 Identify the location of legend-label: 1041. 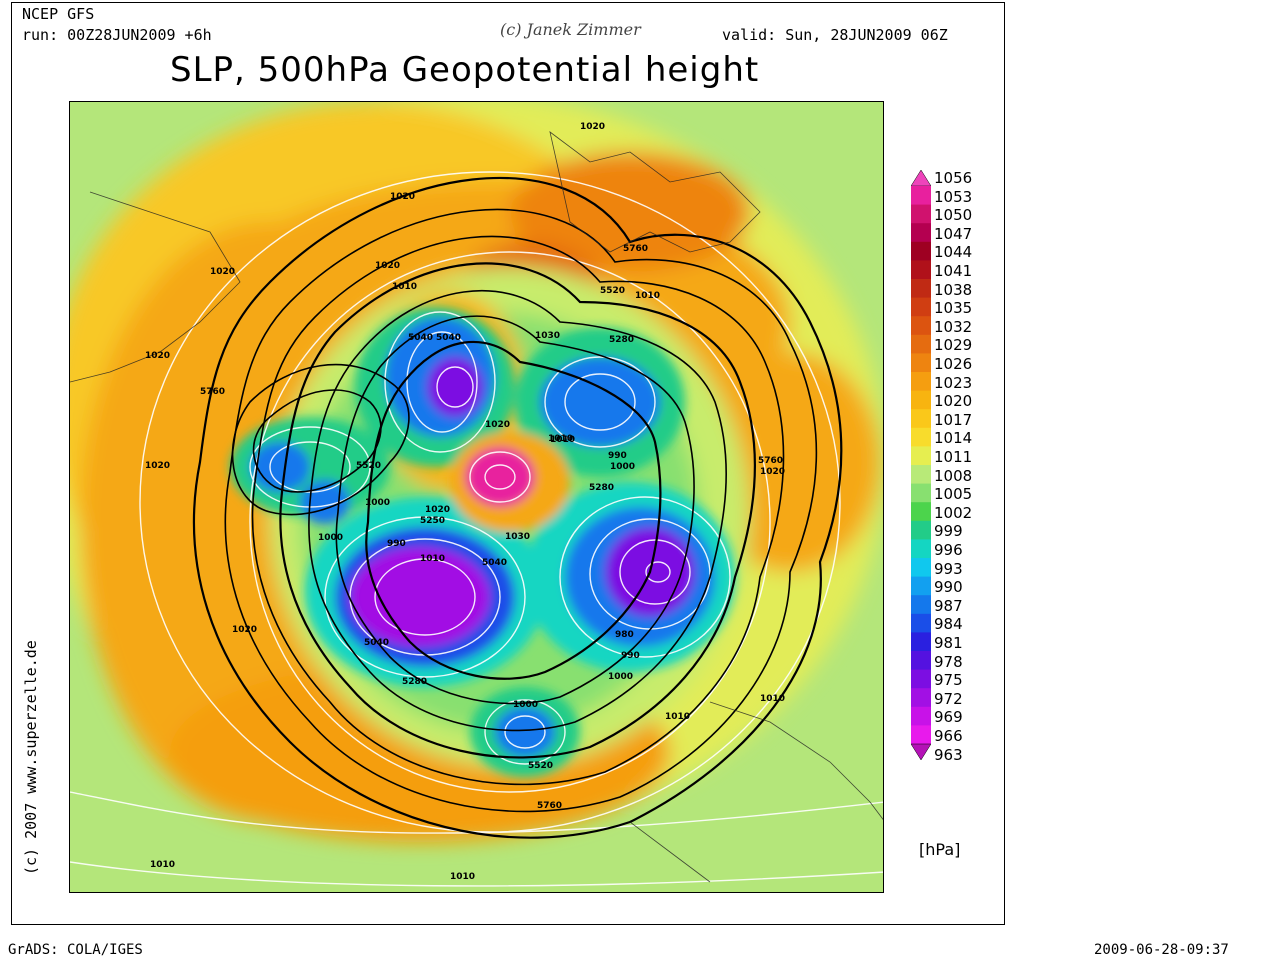
(953, 271).